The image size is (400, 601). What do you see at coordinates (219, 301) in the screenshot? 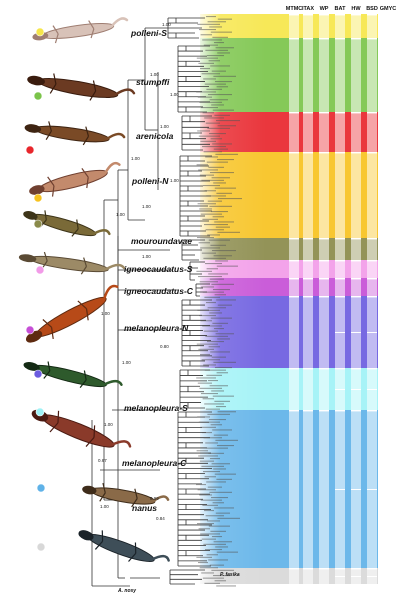
I see `tip-labels` at bounding box center [219, 301].